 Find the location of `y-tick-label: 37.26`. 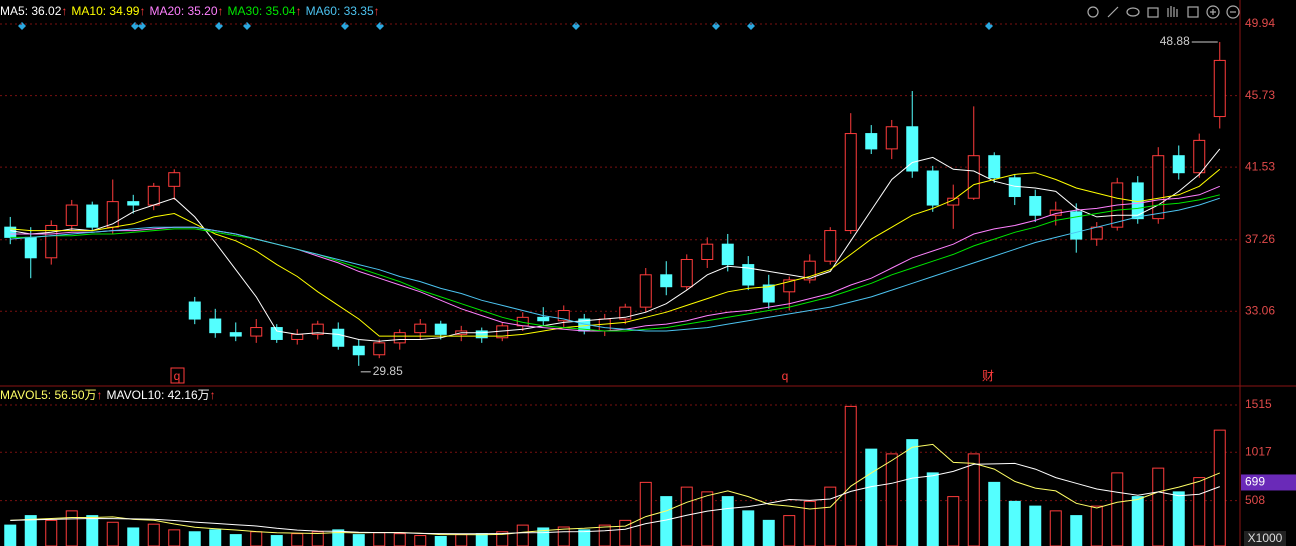

y-tick-label: 37.26 is located at coordinates (1260, 239).